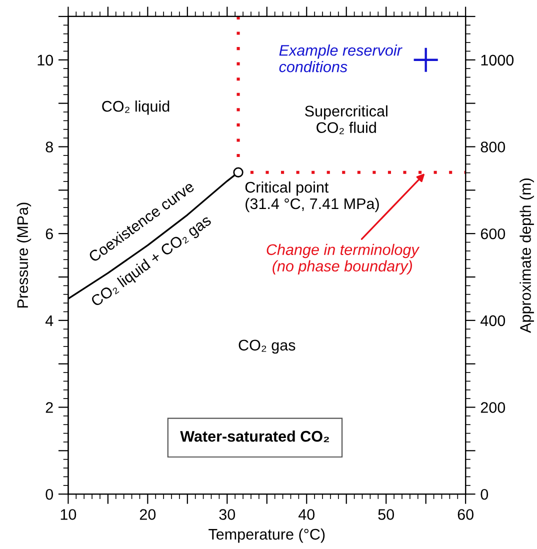 This screenshot has width=537, height=549. I want to click on y2-tick-label: 600, so click(493, 234).